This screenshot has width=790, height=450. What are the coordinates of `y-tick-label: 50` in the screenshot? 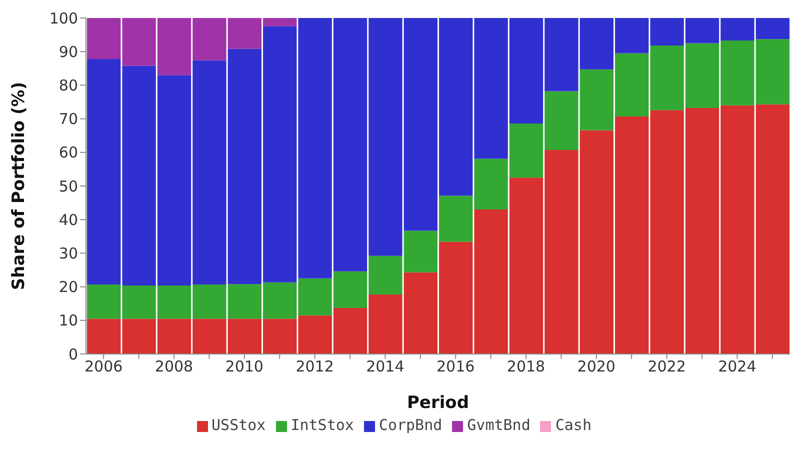 It's located at (68, 186).